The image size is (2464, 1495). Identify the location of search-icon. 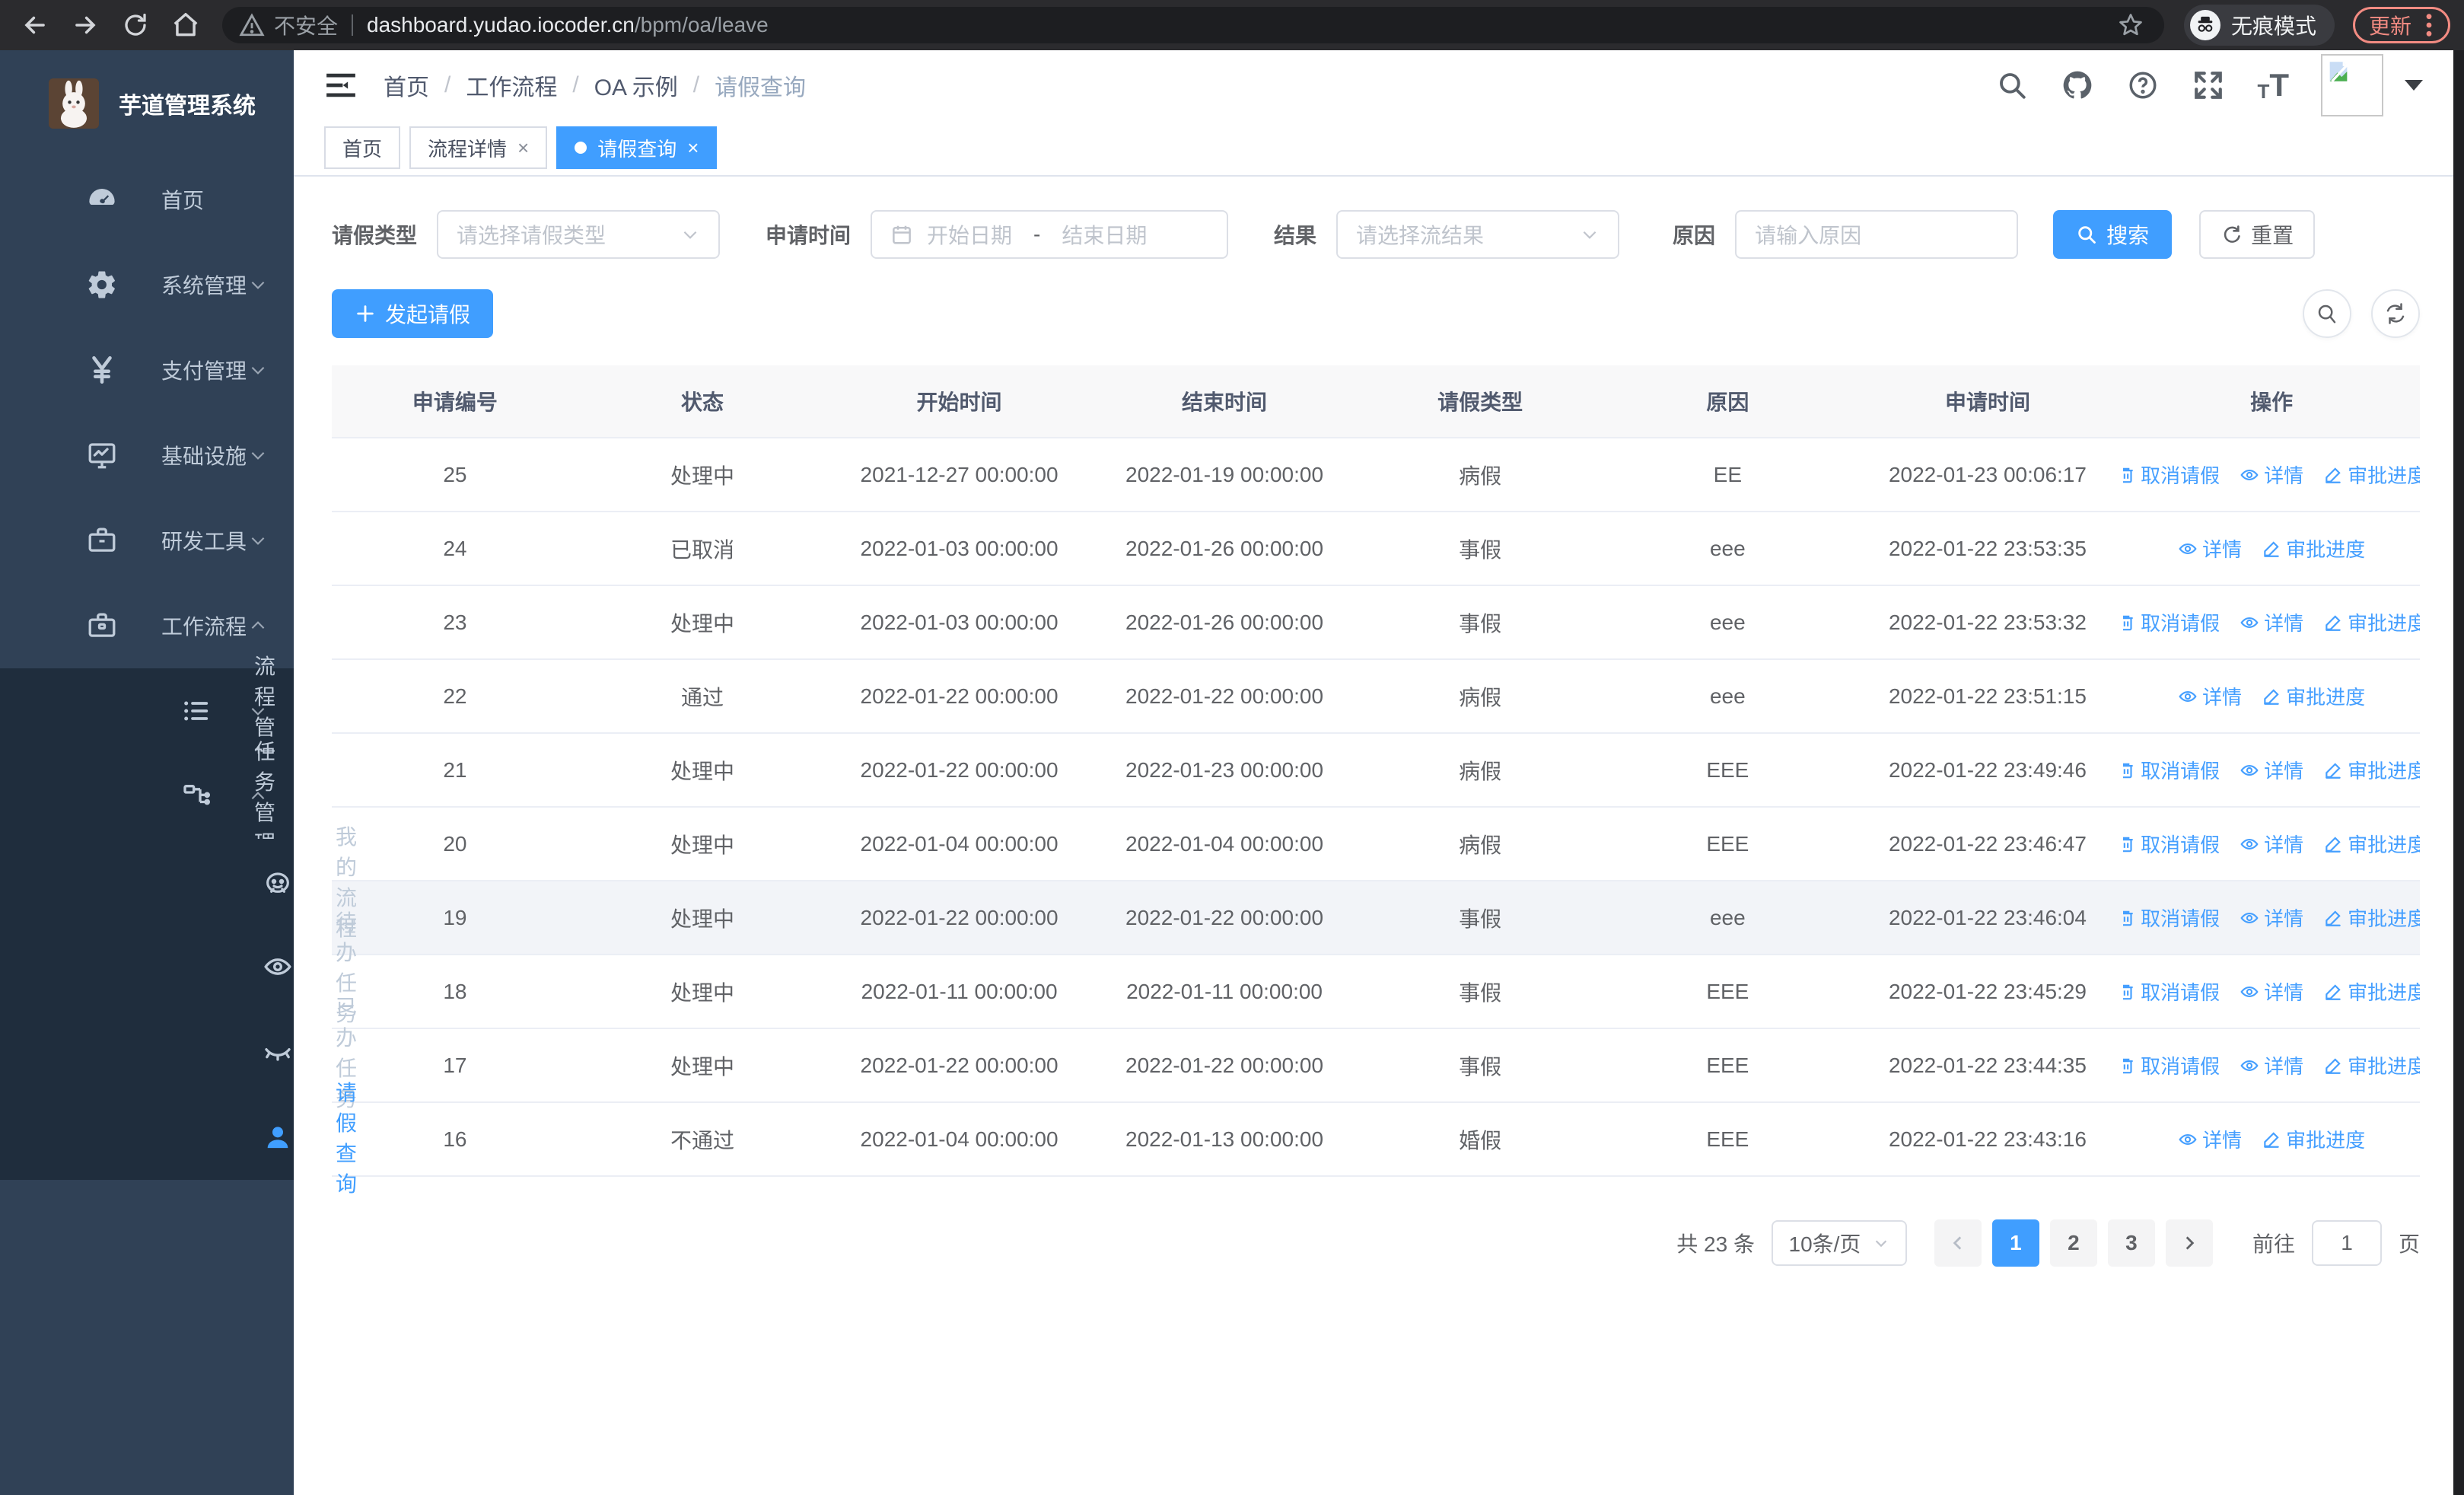
(2012, 86).